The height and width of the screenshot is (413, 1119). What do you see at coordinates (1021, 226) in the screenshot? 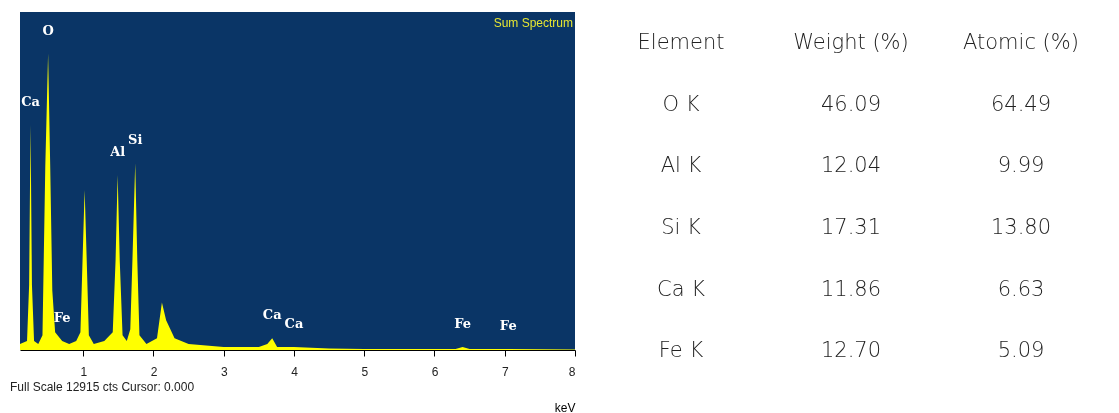
I see `text: 13.80` at bounding box center [1021, 226].